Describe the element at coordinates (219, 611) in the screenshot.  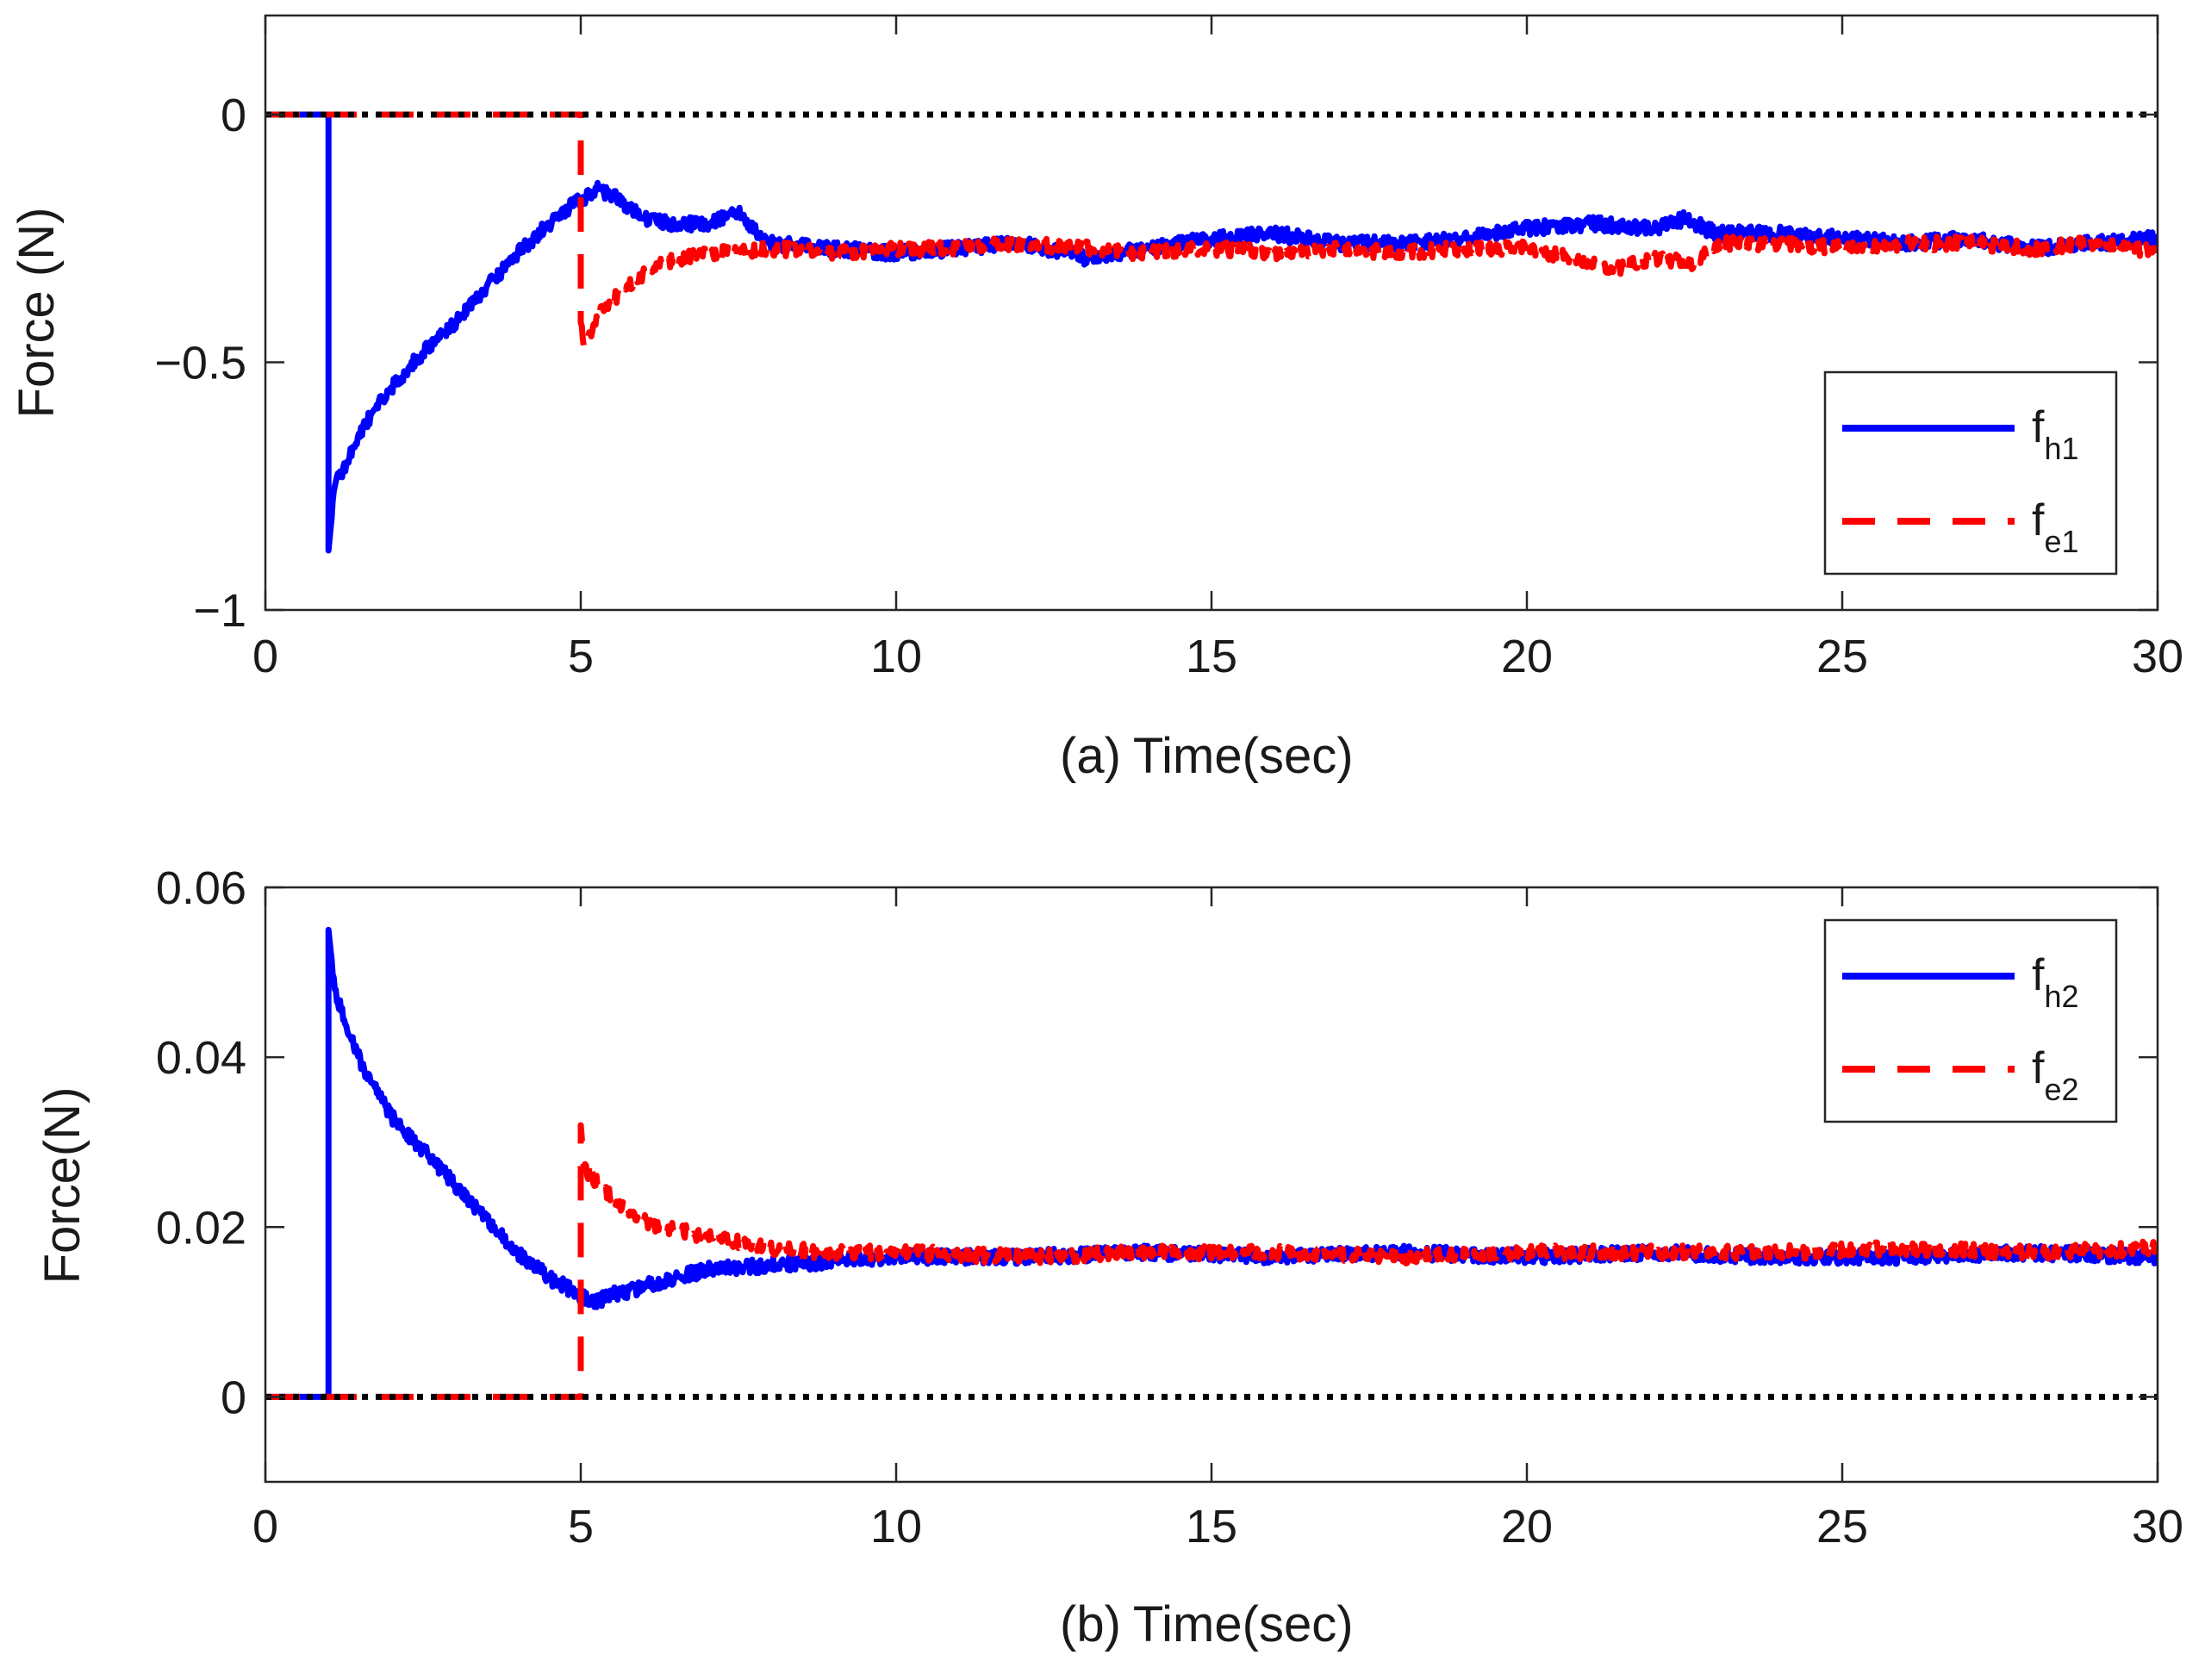
I see `y-tick-label: −1` at that location.